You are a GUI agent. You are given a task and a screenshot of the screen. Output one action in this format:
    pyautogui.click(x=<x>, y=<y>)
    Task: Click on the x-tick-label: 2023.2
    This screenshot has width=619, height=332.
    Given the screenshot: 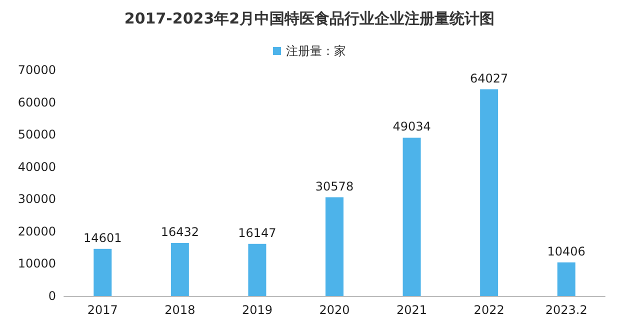 What is the action you would take?
    pyautogui.click(x=566, y=310)
    